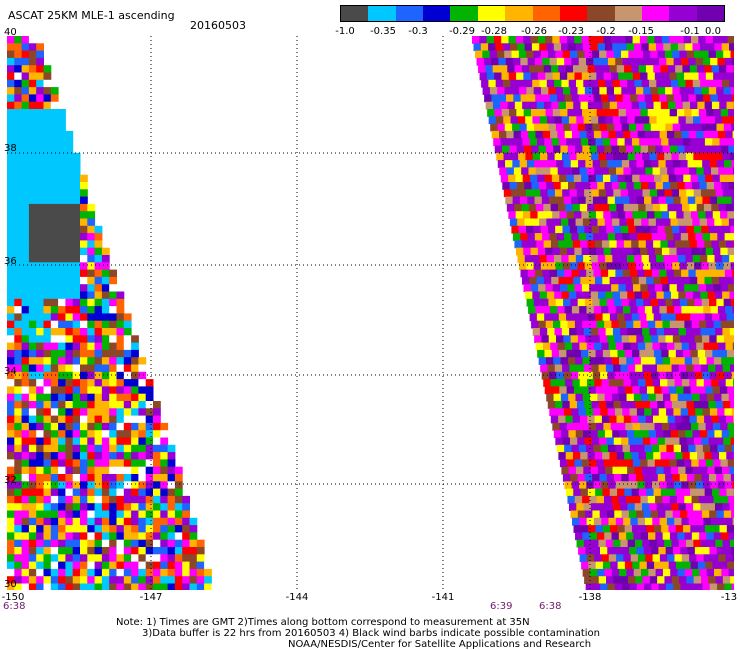 Image resolution: width=740 pixels, height=650 pixels. I want to click on lon-label-135: -13, so click(729, 597).